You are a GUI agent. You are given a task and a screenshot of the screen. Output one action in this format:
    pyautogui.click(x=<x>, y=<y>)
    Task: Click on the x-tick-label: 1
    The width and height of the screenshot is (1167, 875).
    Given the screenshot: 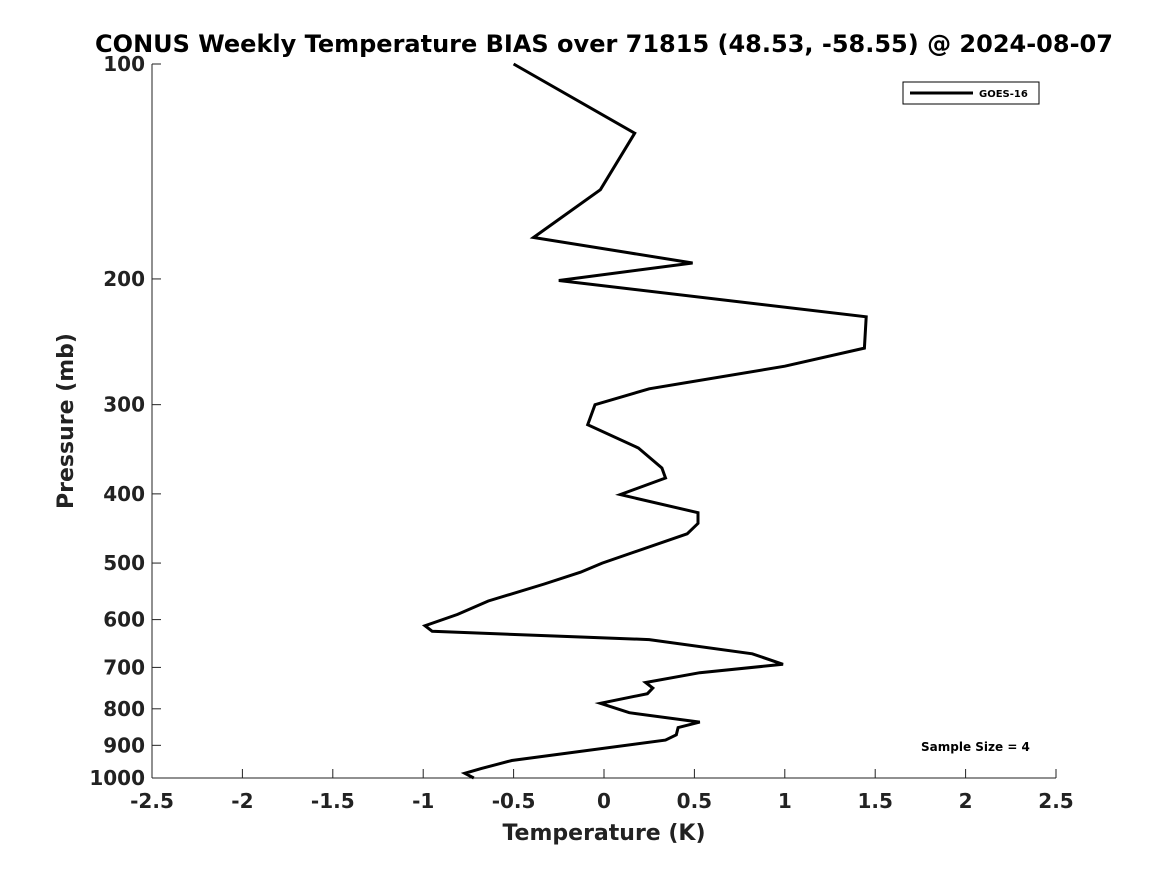 What is the action you would take?
    pyautogui.click(x=785, y=801)
    